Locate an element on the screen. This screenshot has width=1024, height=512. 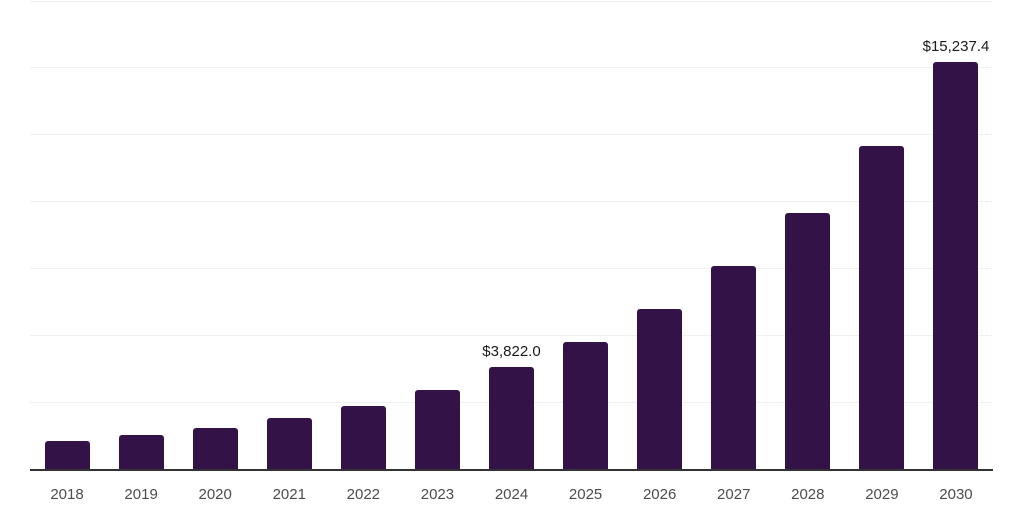
bar-2023 is located at coordinates (437, 429).